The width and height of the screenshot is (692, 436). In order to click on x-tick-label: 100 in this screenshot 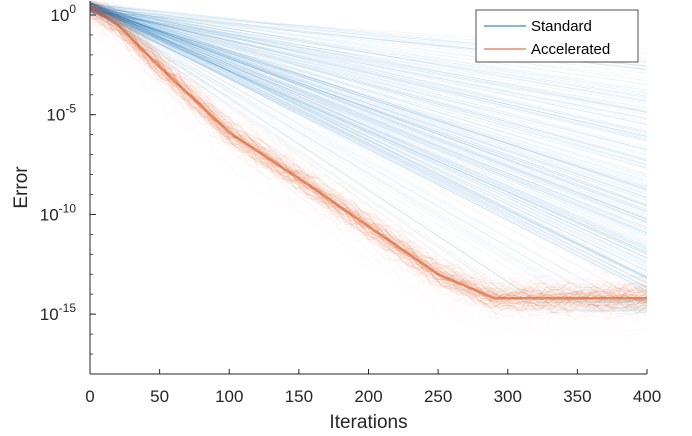, I will do `click(229, 396)`.